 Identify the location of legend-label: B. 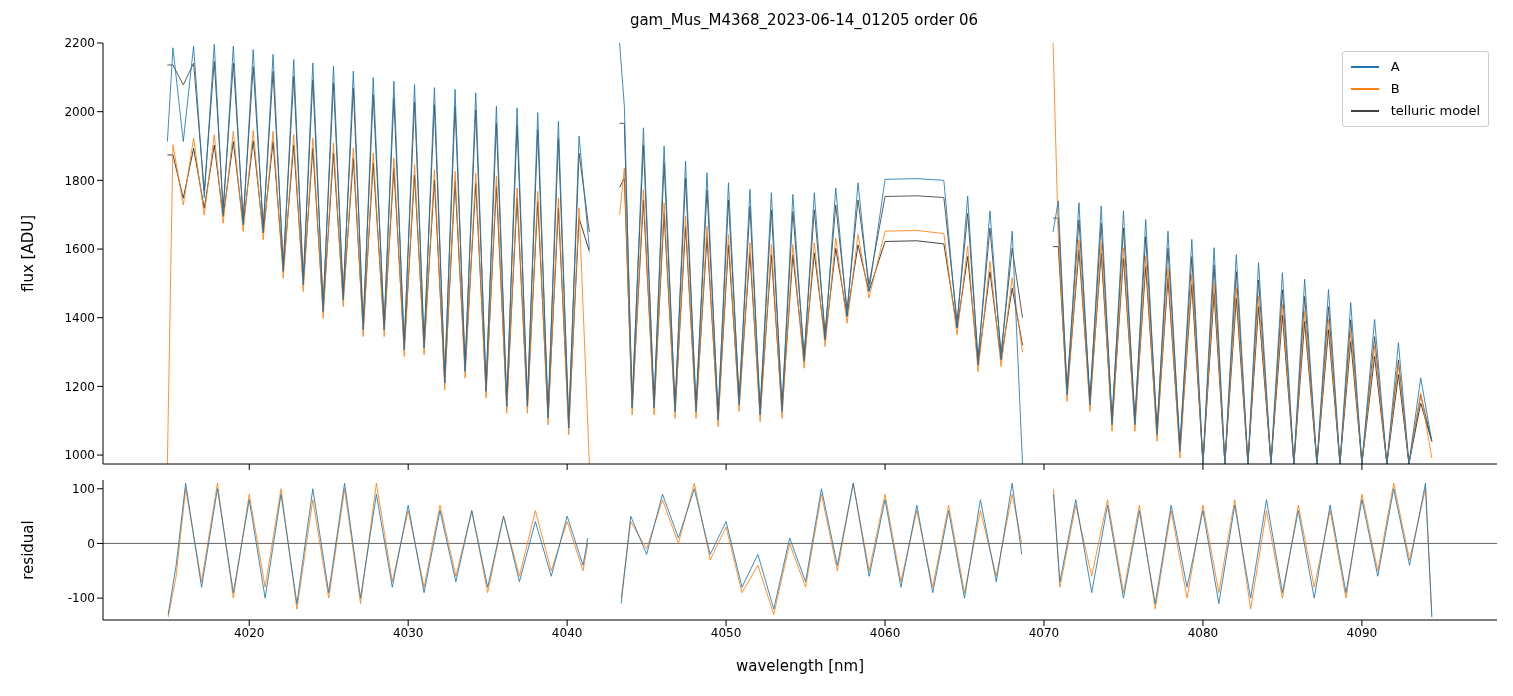
(1395, 89).